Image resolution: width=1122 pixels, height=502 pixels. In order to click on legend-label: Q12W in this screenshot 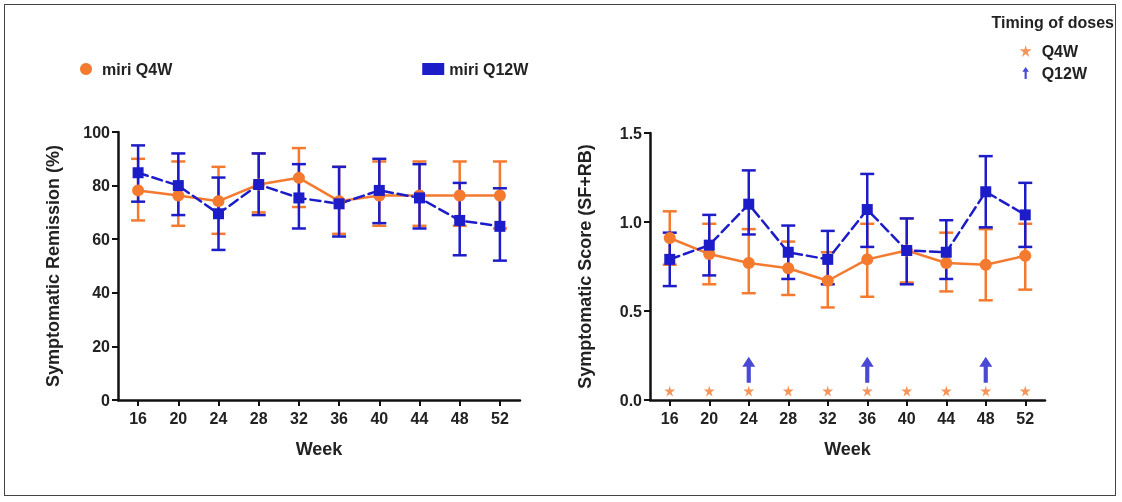, I will do `click(1064, 73)`.